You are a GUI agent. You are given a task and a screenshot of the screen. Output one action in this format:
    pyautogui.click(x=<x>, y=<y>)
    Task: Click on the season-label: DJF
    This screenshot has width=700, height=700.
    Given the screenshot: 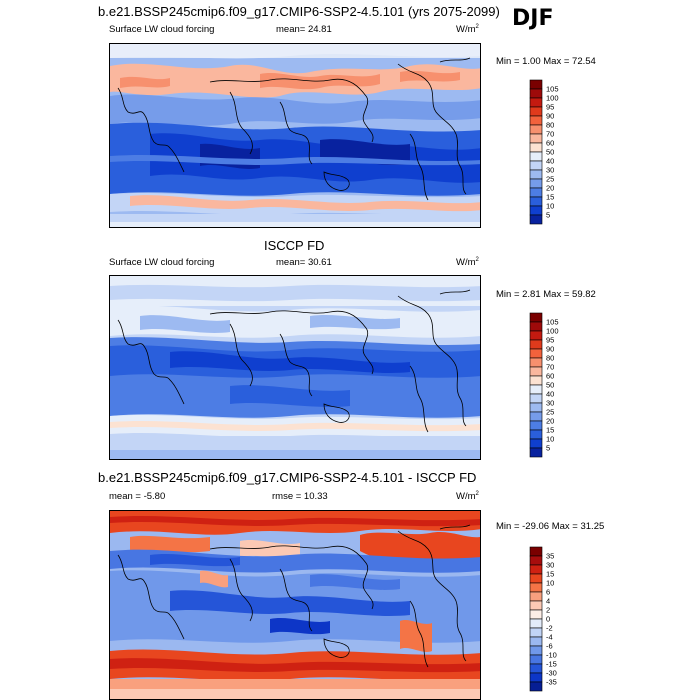 What is the action you would take?
    pyautogui.click(x=533, y=18)
    